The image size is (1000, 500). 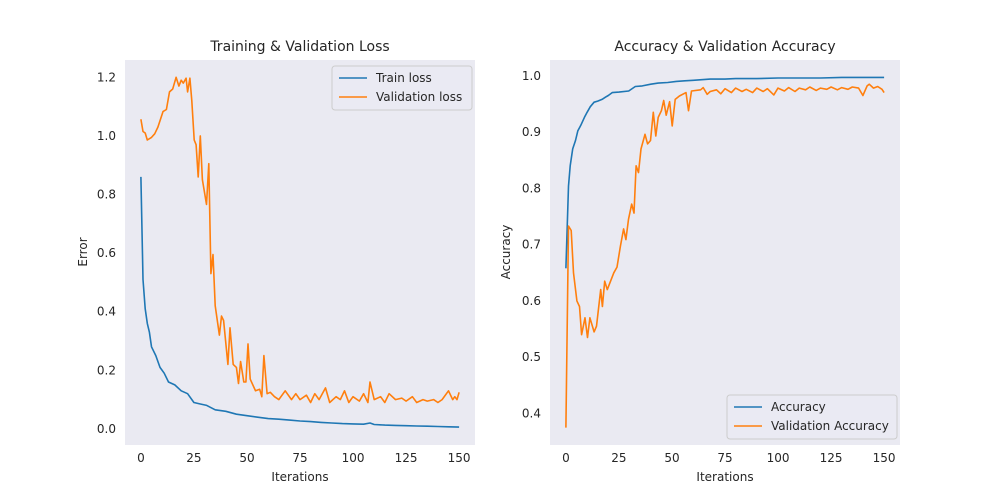 What do you see at coordinates (531, 245) in the screenshot?
I see `y-tick-label: 0.7` at bounding box center [531, 245].